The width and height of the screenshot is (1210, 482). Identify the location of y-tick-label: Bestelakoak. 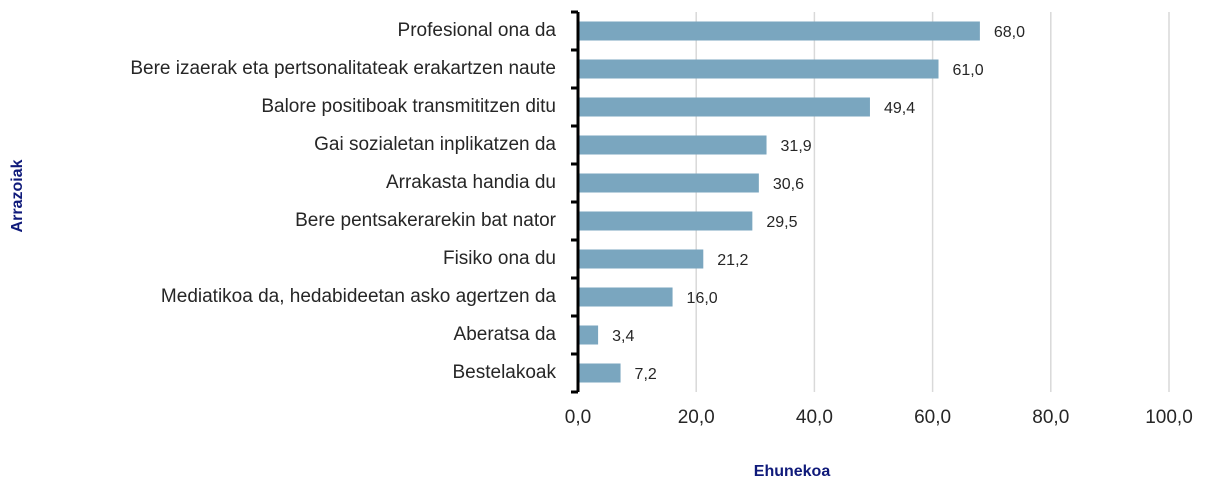
(504, 372).